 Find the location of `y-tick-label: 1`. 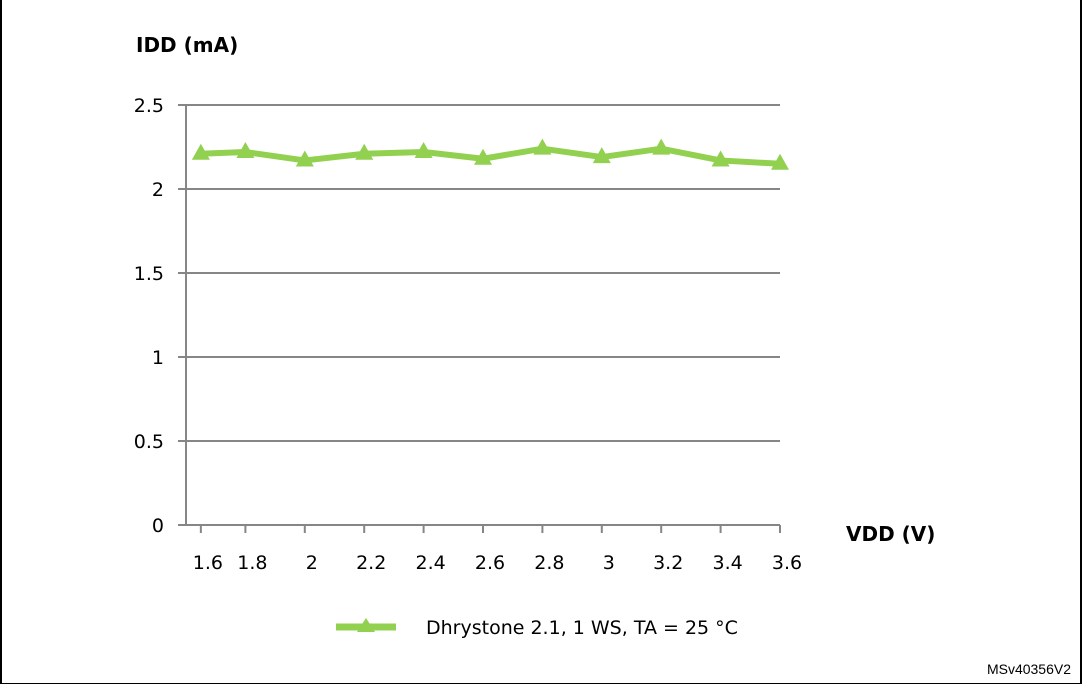

y-tick-label: 1 is located at coordinates (158, 358).